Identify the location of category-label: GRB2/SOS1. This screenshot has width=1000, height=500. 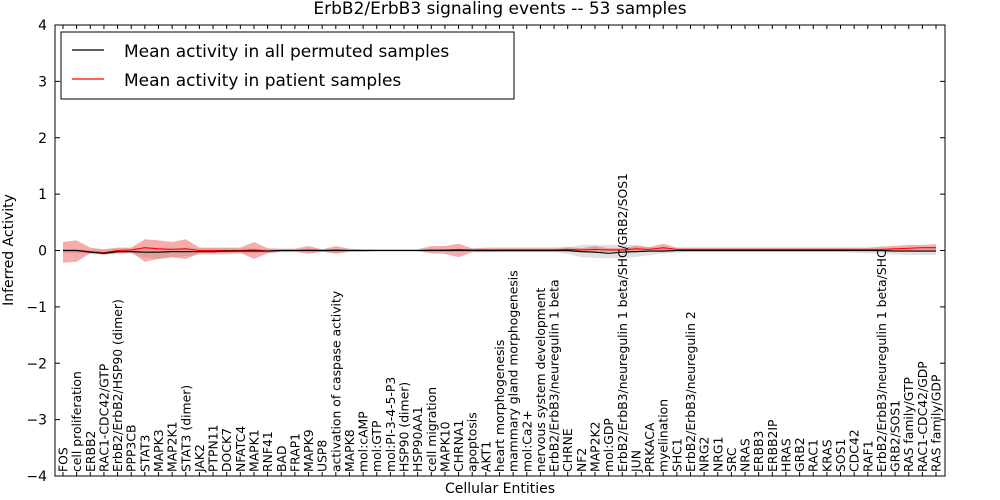
(895, 436).